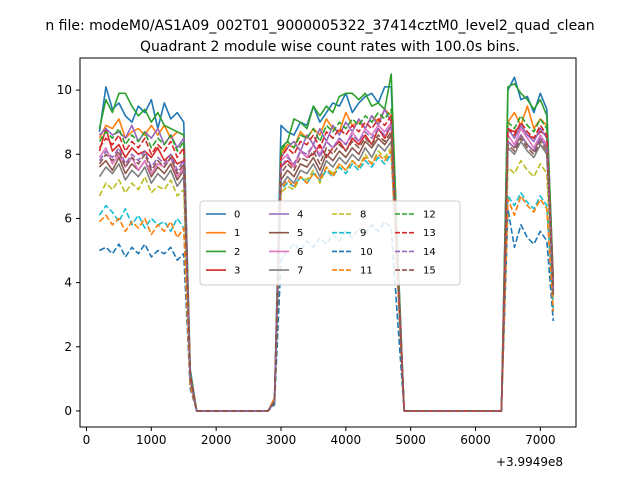 The height and width of the screenshot is (480, 640). Describe the element at coordinates (540, 440) in the screenshot. I see `x-tick-label: 7000` at that location.